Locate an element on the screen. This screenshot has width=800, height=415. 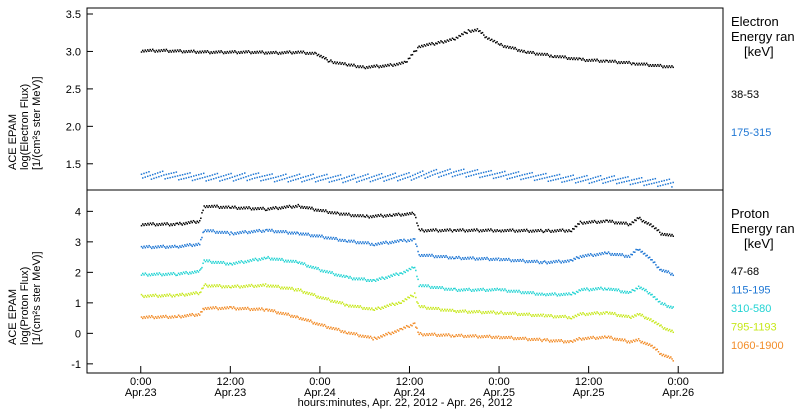
proton-legend-entry: 47-68 is located at coordinates (745, 272).